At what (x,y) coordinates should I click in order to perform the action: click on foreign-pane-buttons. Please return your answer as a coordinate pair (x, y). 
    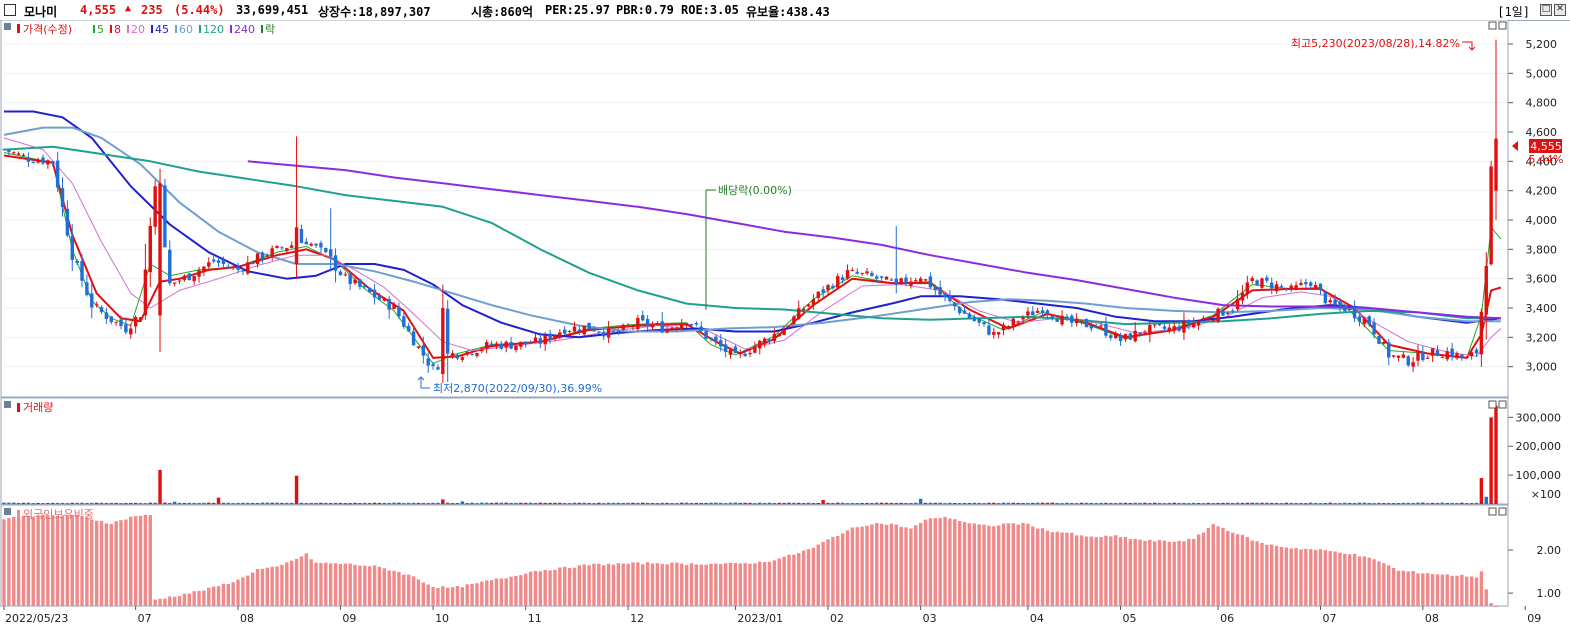
    Looking at the image, I should click on (1497, 511).